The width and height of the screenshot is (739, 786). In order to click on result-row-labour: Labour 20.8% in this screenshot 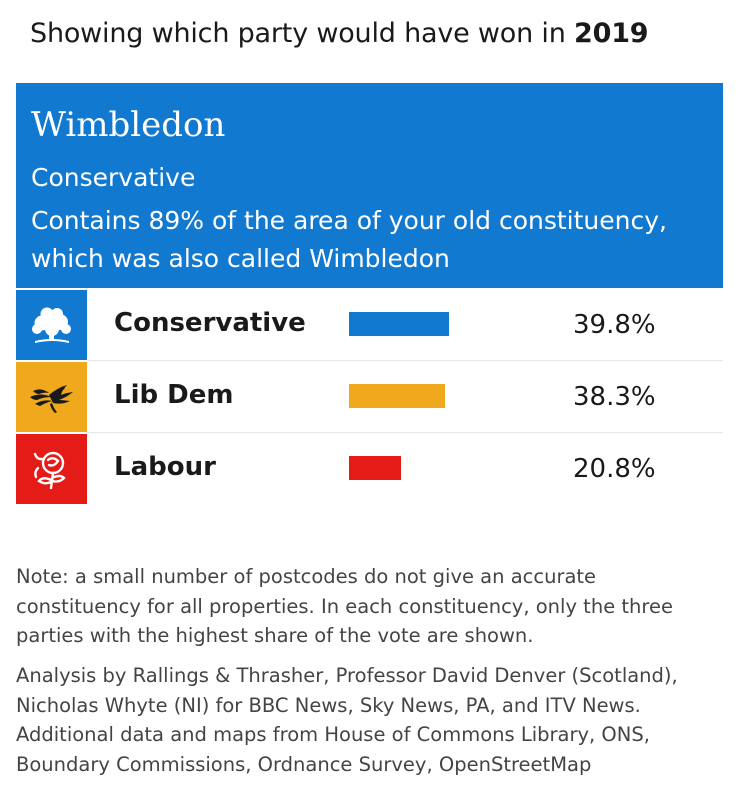, I will do `click(369, 469)`.